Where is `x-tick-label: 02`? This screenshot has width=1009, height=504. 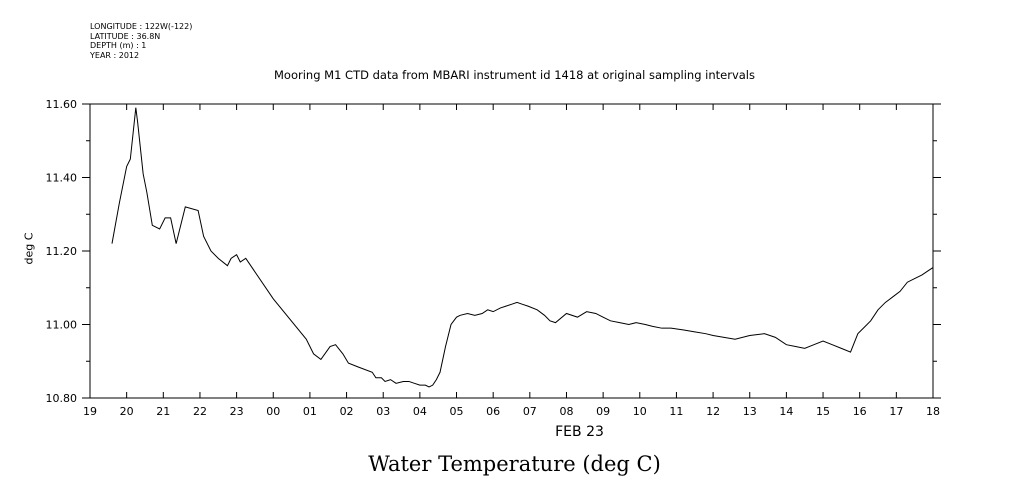 x-tick-label: 02 is located at coordinates (347, 411).